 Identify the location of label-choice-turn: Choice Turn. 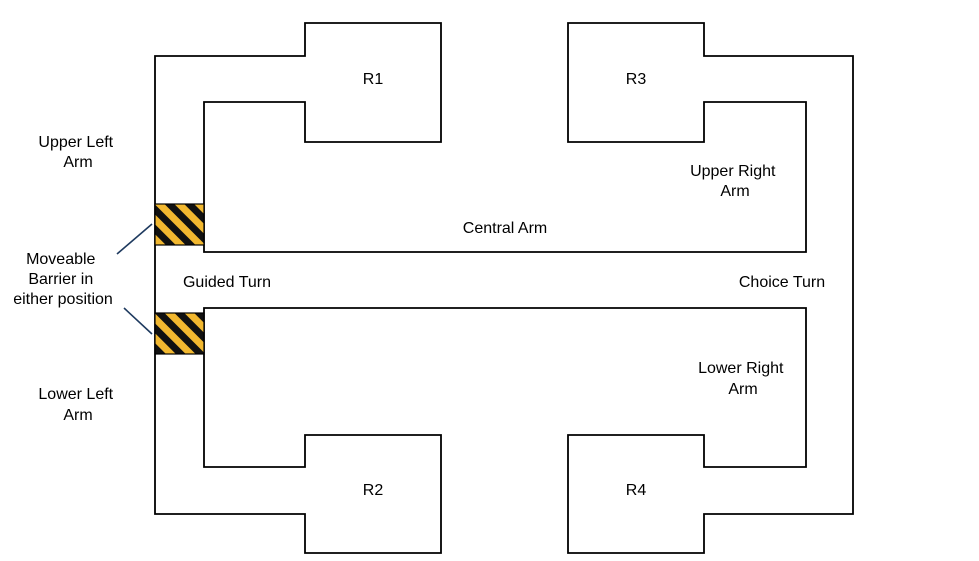
(782, 282).